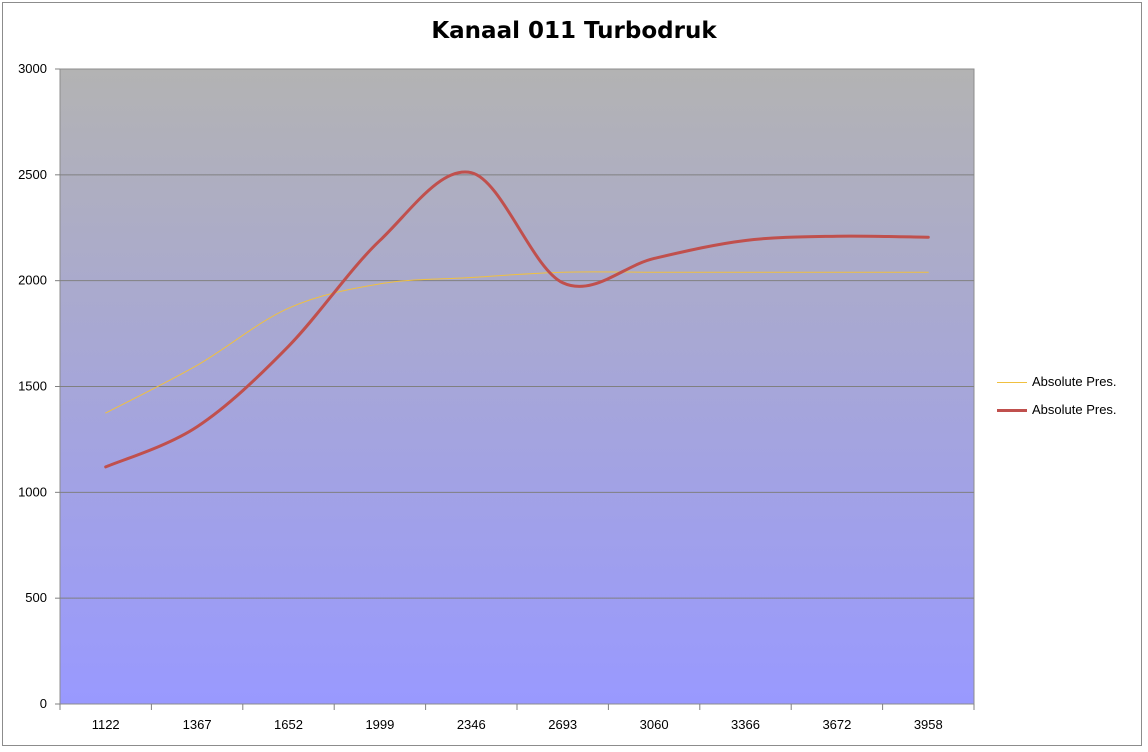 The height and width of the screenshot is (752, 1148). Describe the element at coordinates (32, 280) in the screenshot. I see `y-tick-label: 2000` at that location.